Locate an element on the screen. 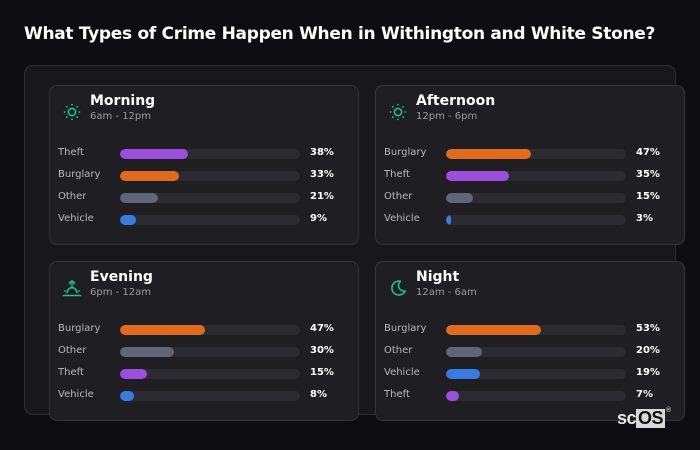 This screenshot has height=450, width=700. bar-row: Other 30% is located at coordinates (204, 355).